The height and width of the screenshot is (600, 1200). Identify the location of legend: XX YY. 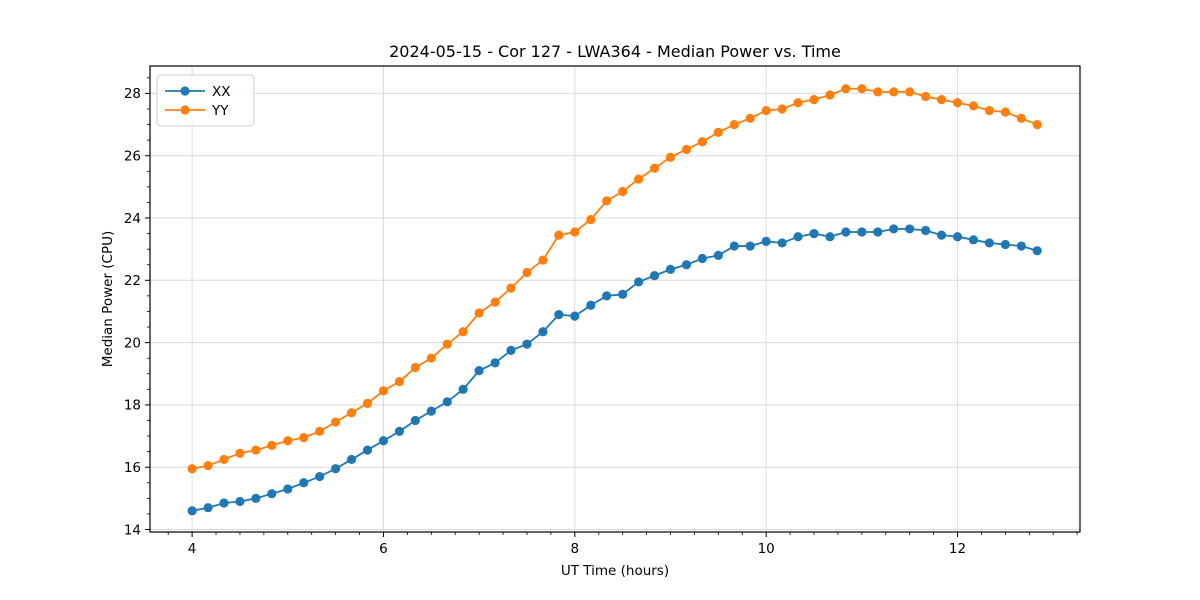
(205, 100).